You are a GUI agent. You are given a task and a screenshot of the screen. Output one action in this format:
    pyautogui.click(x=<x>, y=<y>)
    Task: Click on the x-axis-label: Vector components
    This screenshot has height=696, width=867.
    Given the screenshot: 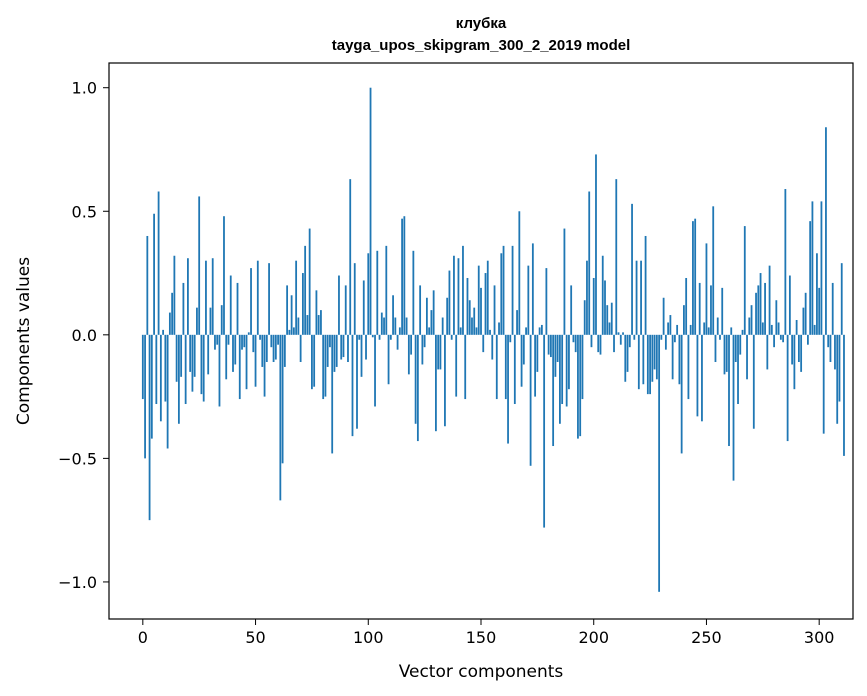 What is the action you would take?
    pyautogui.click(x=481, y=672)
    